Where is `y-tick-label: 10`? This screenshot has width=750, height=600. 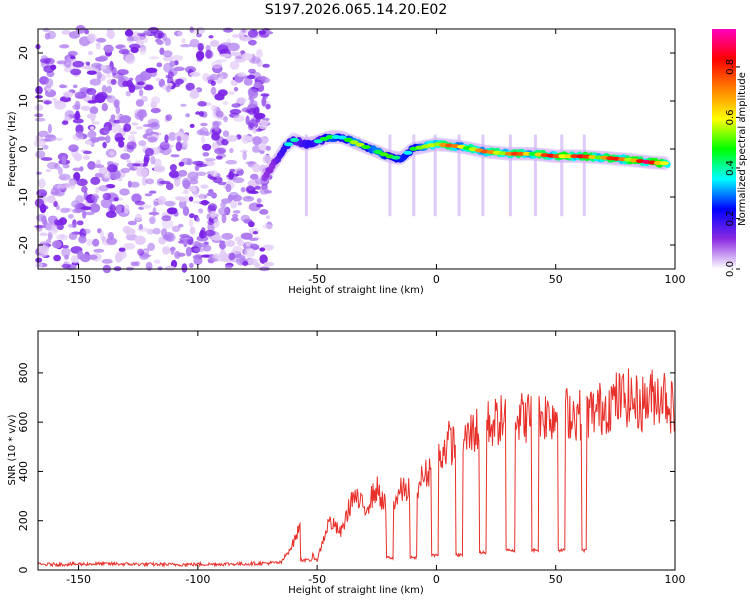
y-tick-label: 10 is located at coordinates (23, 101).